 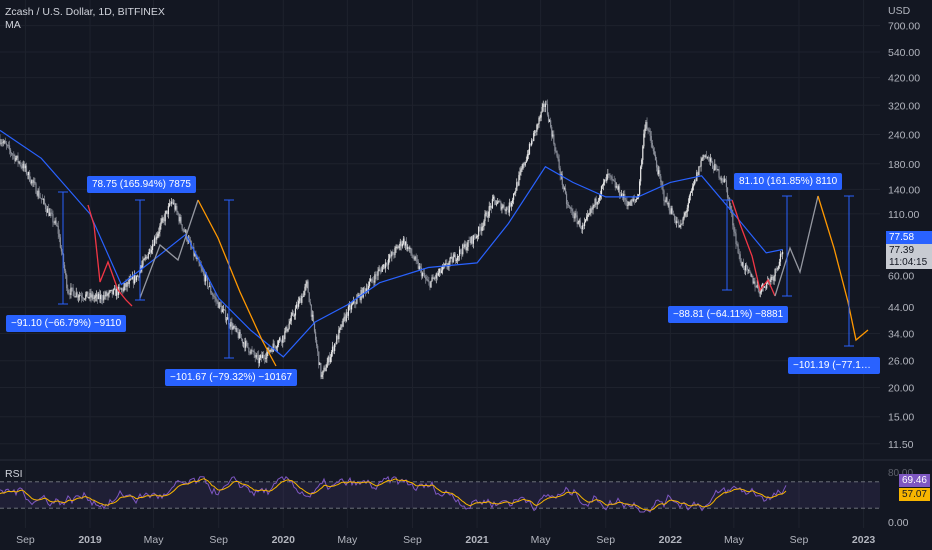 I want to click on measure-label-3: −101.67 (−79.32%) −10167, so click(x=231, y=377).